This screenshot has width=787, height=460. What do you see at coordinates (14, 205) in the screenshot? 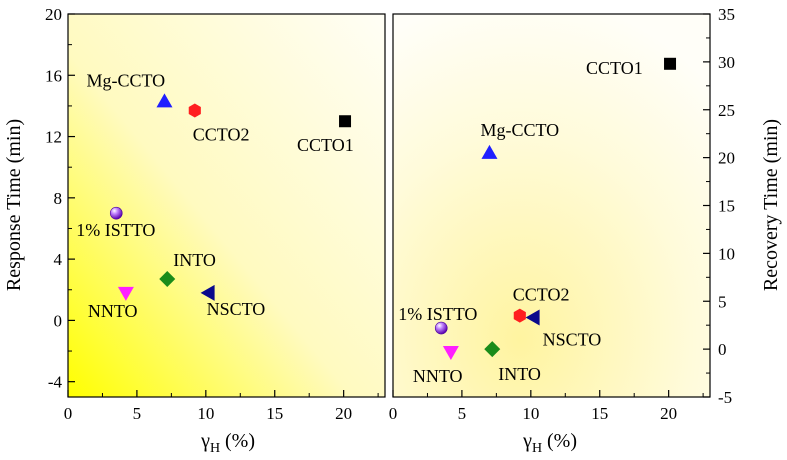
I see `left-y-axis-title: Response Time (min)` at bounding box center [14, 205].